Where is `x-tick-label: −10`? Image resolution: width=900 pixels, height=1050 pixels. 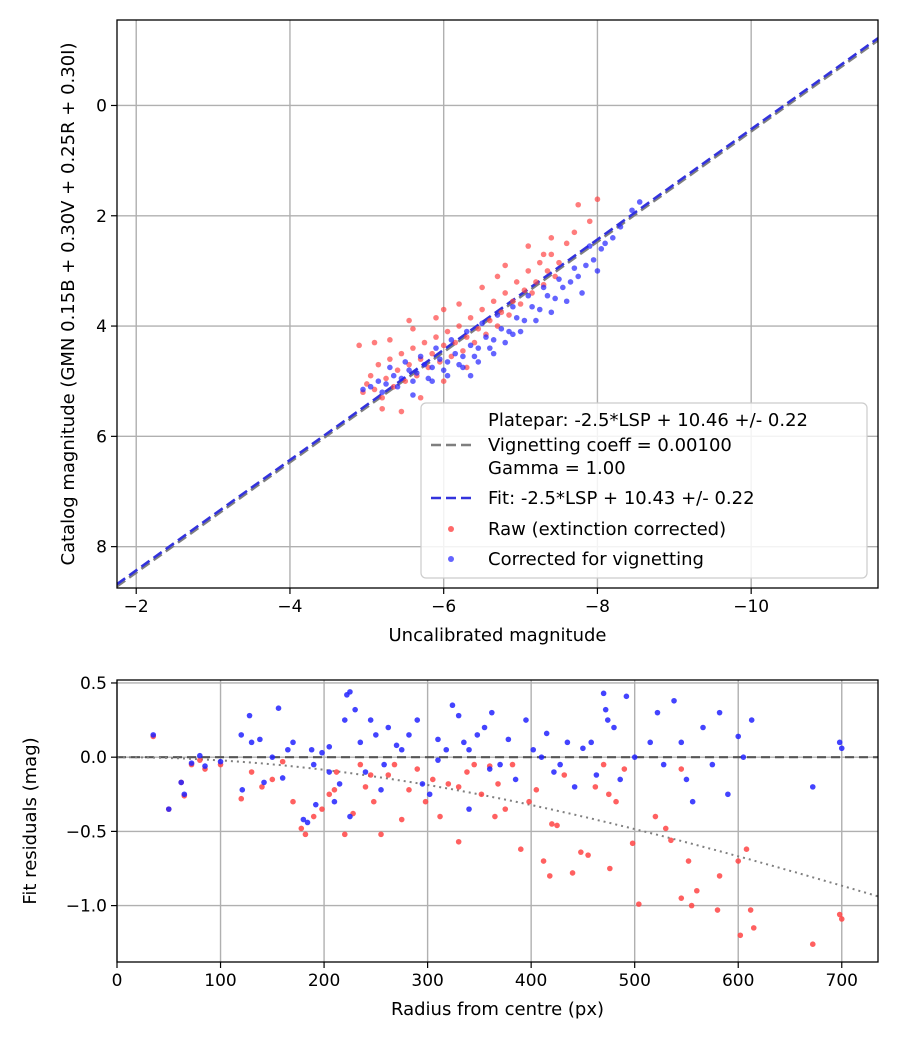 x-tick-label: −10 is located at coordinates (751, 607).